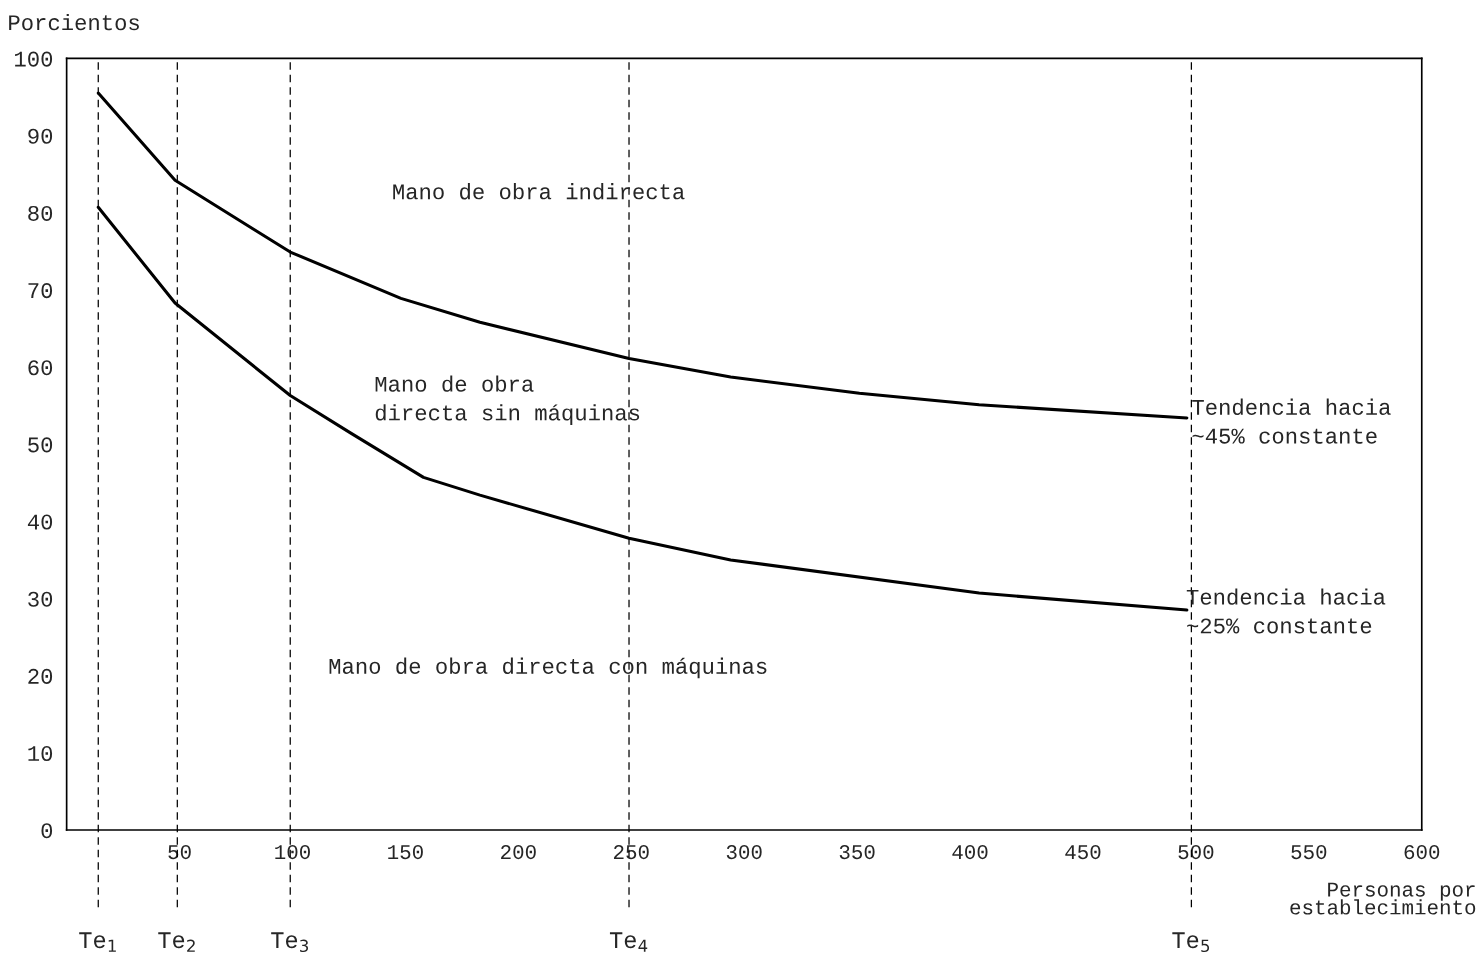 This screenshot has height=973, width=1481. I want to click on x-tick-label: 100, so click(292, 852).